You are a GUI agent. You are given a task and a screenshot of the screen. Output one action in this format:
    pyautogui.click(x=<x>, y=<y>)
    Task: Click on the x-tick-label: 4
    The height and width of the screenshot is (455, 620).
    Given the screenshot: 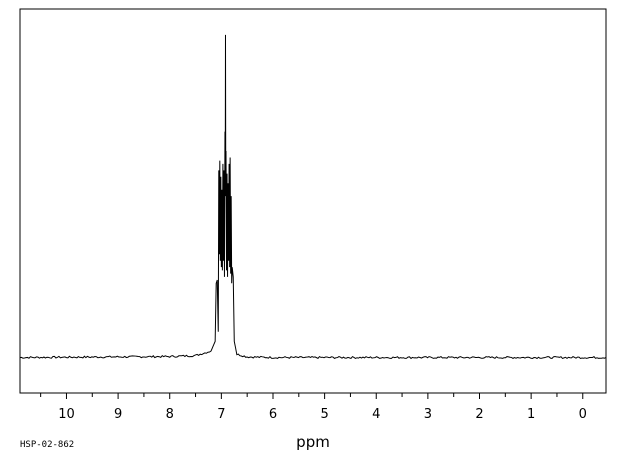 What is the action you would take?
    pyautogui.click(x=376, y=414)
    